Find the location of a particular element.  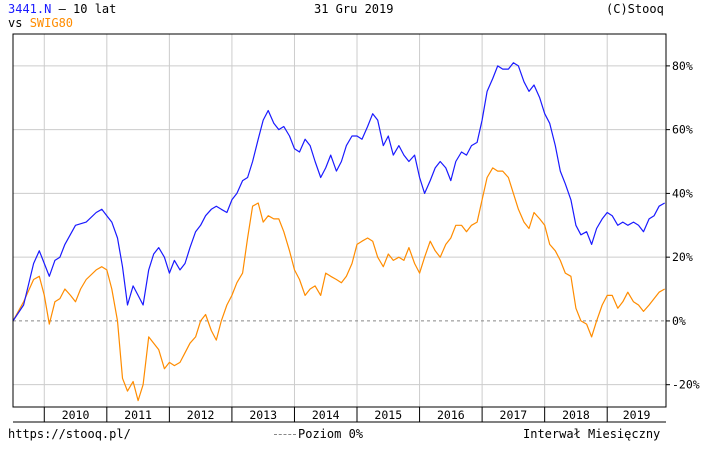

compare-symbol-label: SWIG80 is located at coordinates (51, 23).